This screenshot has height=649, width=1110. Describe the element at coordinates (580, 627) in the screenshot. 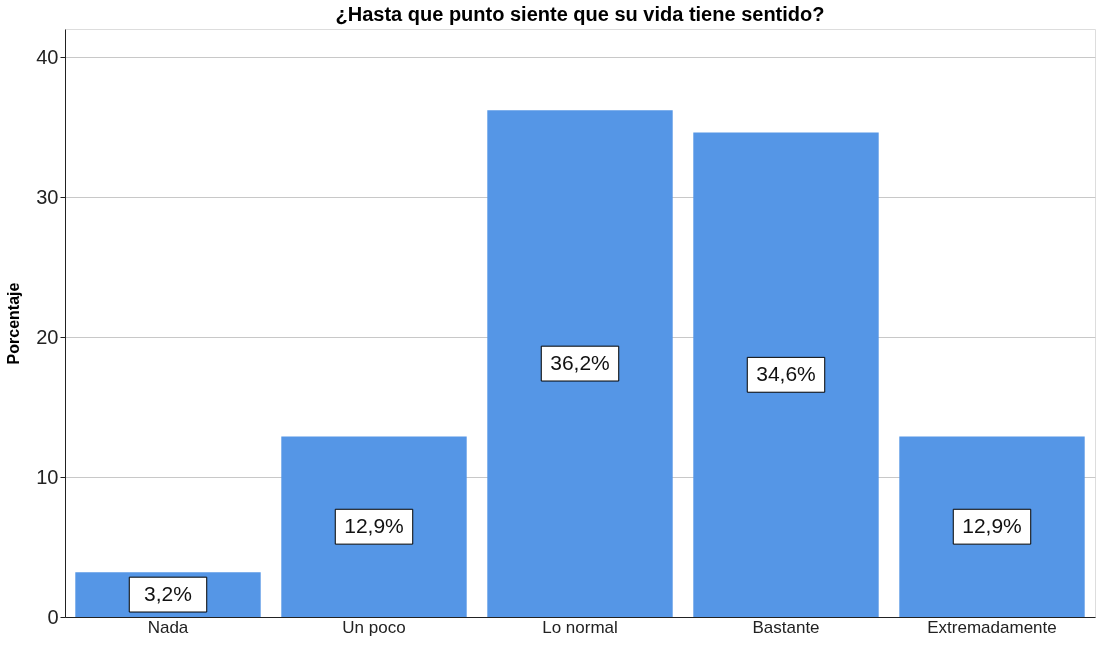

I see `x-tick-label: Lo normal` at that location.